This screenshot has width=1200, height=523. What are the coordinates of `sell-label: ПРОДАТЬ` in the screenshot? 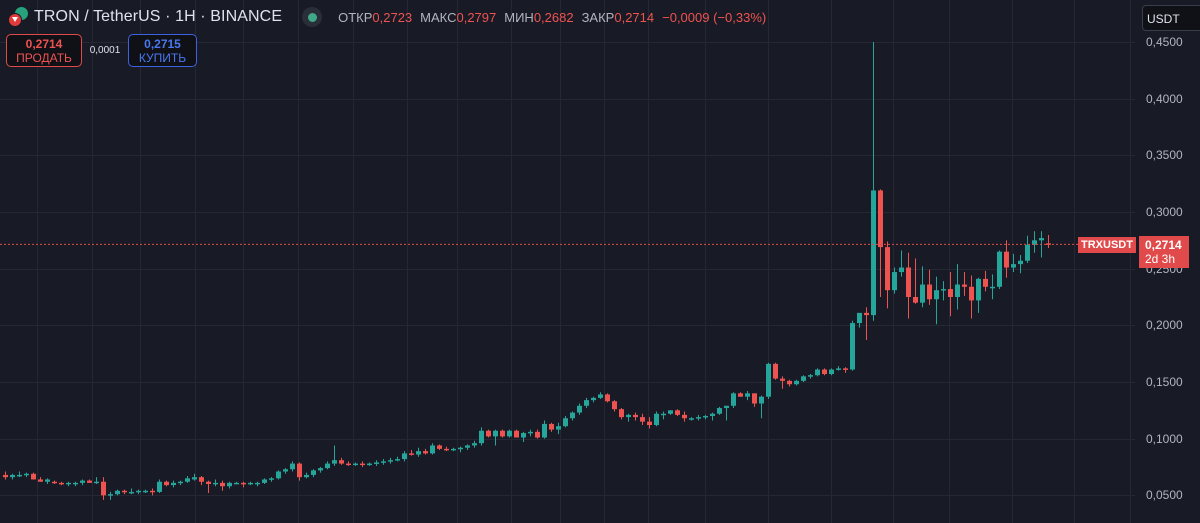 It's located at (44, 57).